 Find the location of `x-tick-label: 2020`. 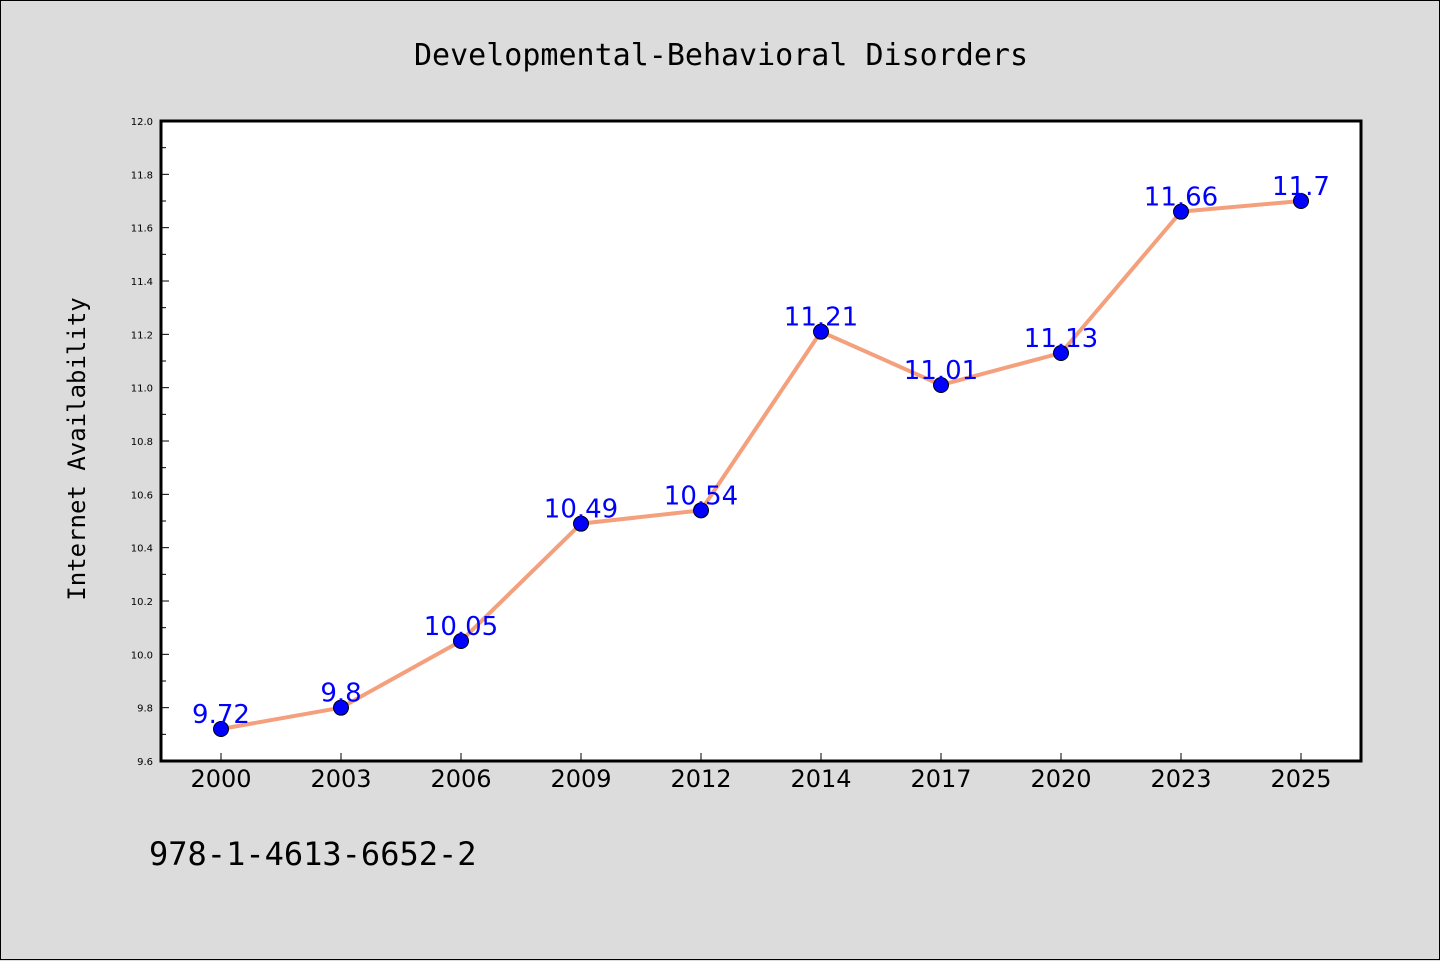

x-tick-label: 2020 is located at coordinates (1060, 779).